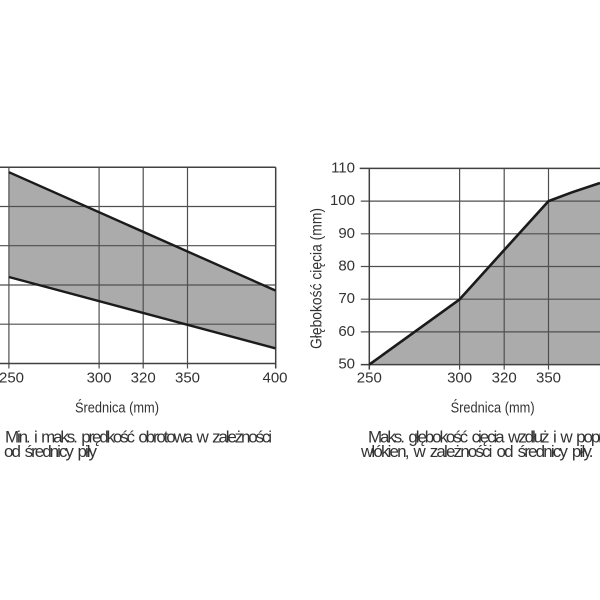  Describe the element at coordinates (346, 266) in the screenshot. I see `svg-text: 80` at that location.